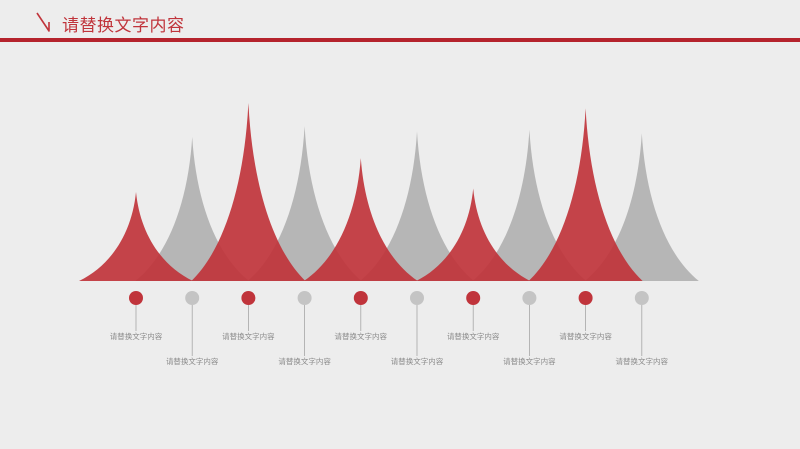 This screenshot has height=449, width=800. Describe the element at coordinates (136, 336) in the screenshot. I see `point-label-1: 请替换文字内容` at that location.